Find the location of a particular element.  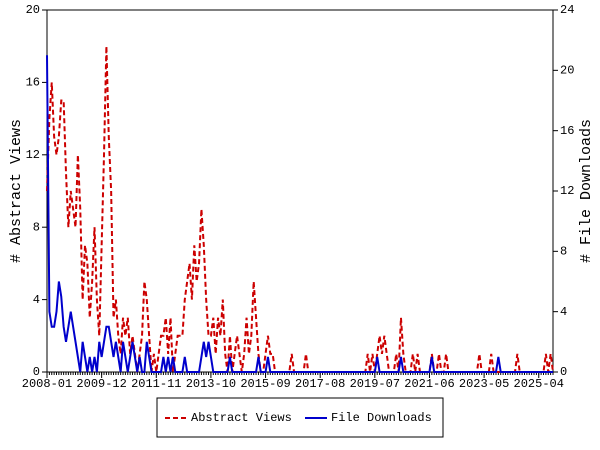

y-tick-label: 4 is located at coordinates (36, 300).